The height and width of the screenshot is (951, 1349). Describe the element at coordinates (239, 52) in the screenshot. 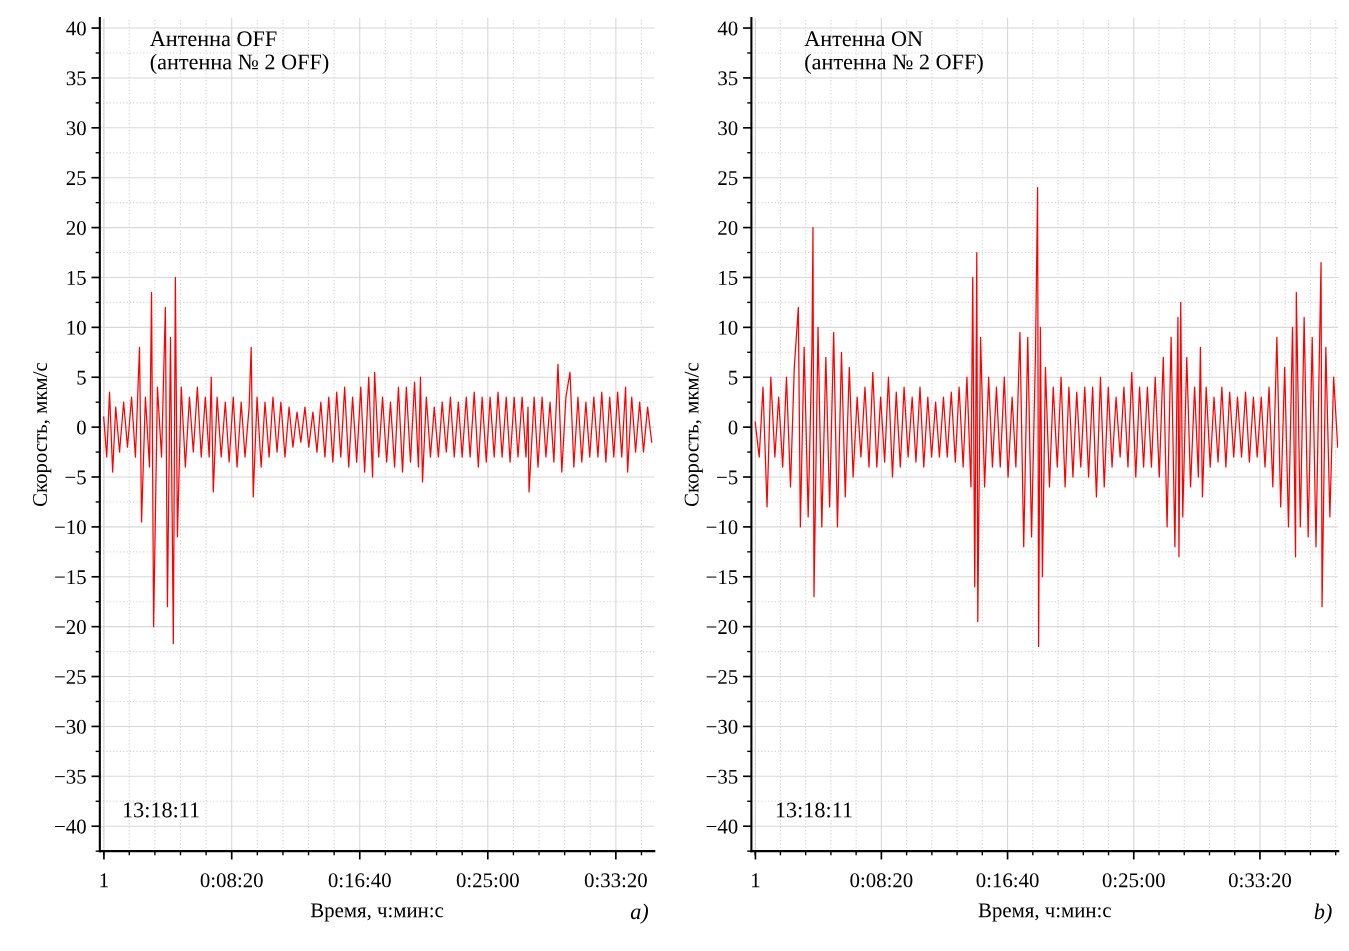

I see `annotation: Антенна OFF (антенна № 2 OFF)` at that location.